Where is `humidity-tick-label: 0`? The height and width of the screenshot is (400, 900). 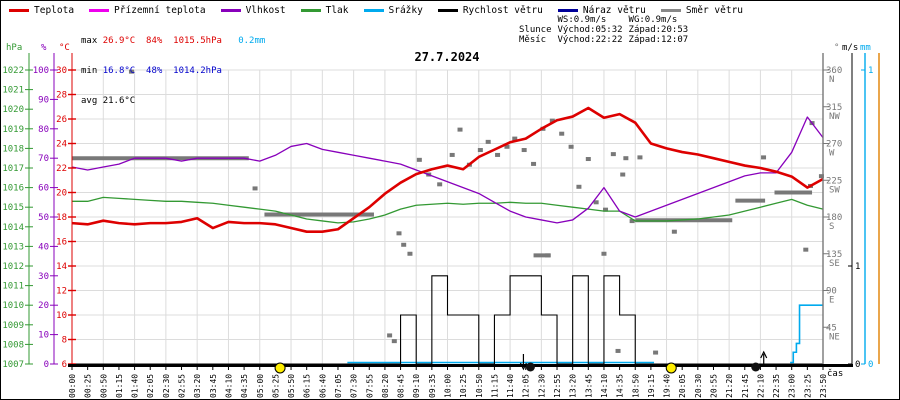
humidity-tick-label: 0 is located at coordinates (46, 365).